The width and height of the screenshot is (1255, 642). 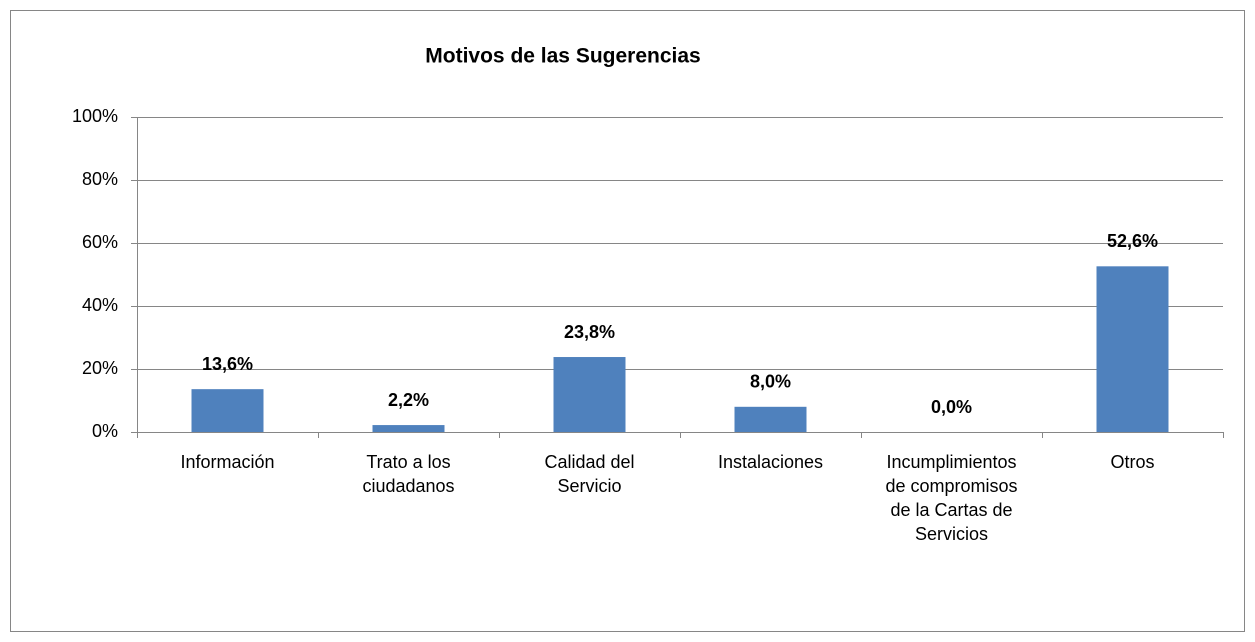 I want to click on chart-title: Motivos de las Sugerencias, so click(x=562, y=56).